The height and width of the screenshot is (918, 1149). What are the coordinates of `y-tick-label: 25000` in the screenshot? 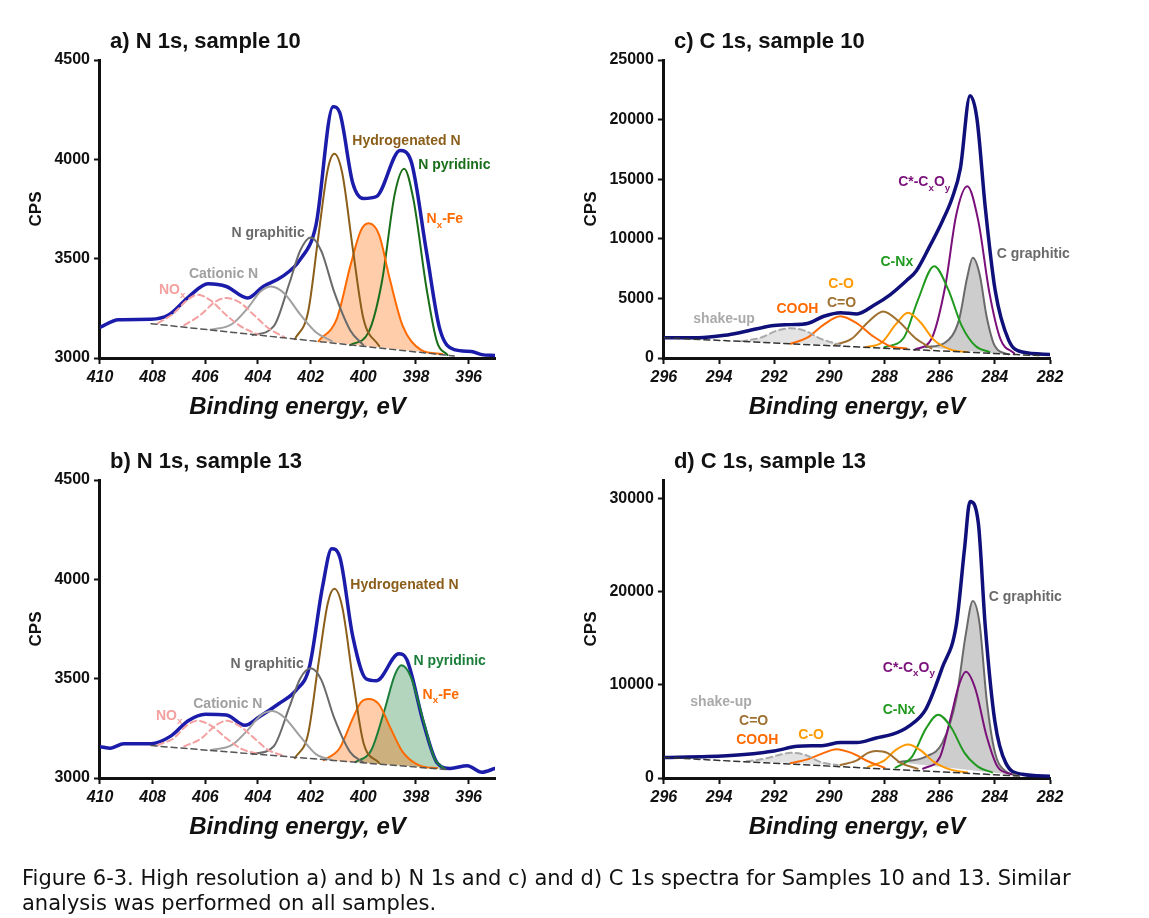 It's located at (631, 59).